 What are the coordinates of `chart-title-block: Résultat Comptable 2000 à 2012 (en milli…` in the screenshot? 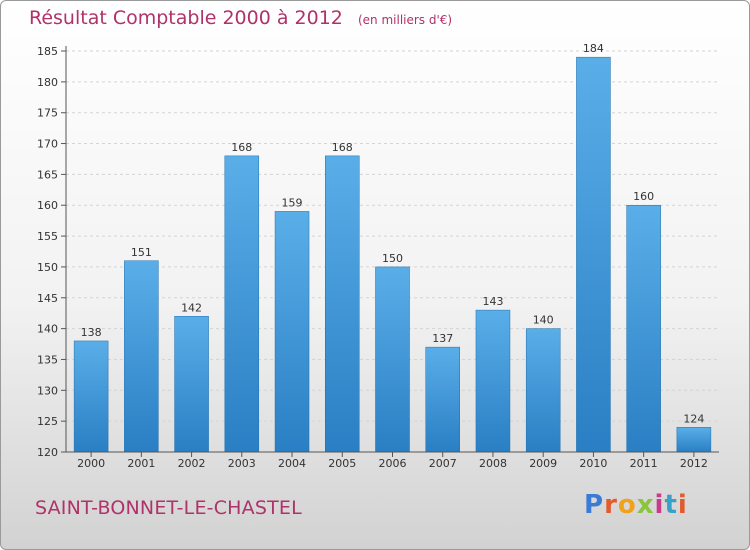 It's located at (240, 18).